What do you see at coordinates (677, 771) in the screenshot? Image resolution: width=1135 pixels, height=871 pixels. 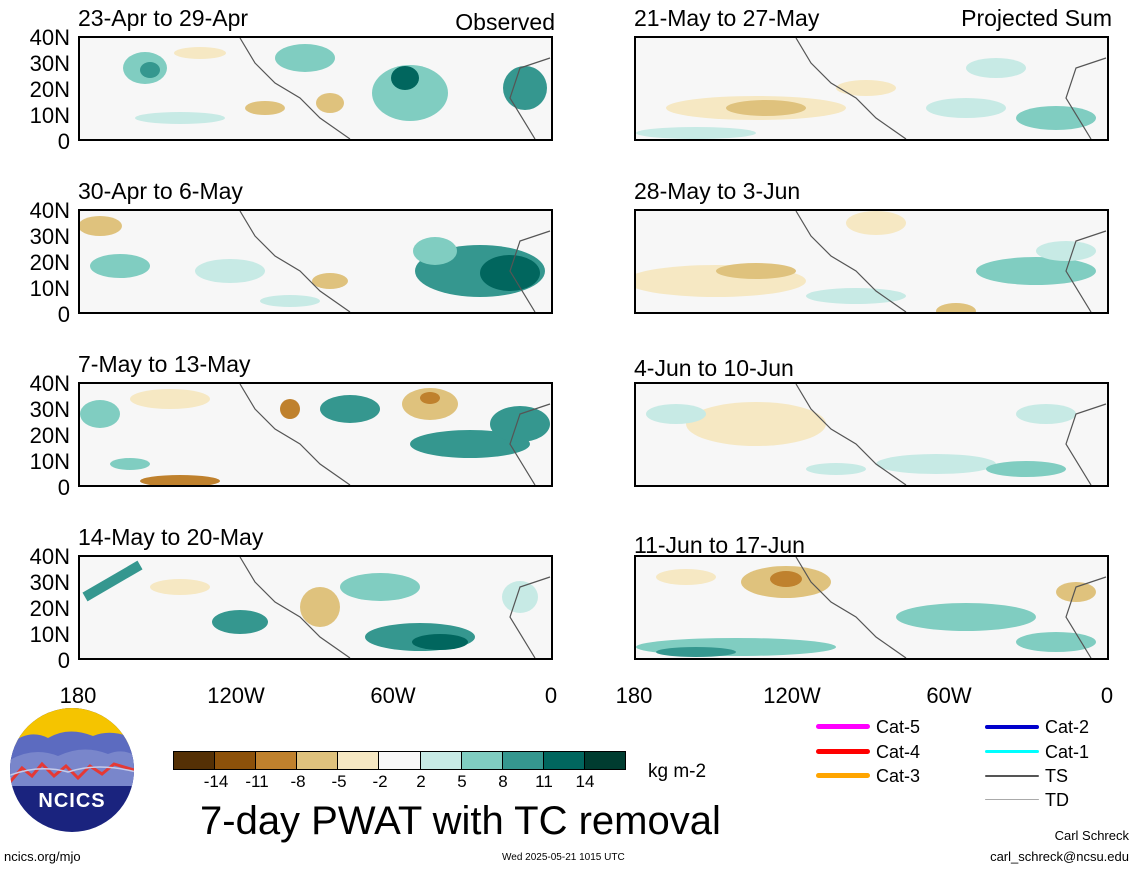 I see `colorbar-units: kg m-2` at bounding box center [677, 771].